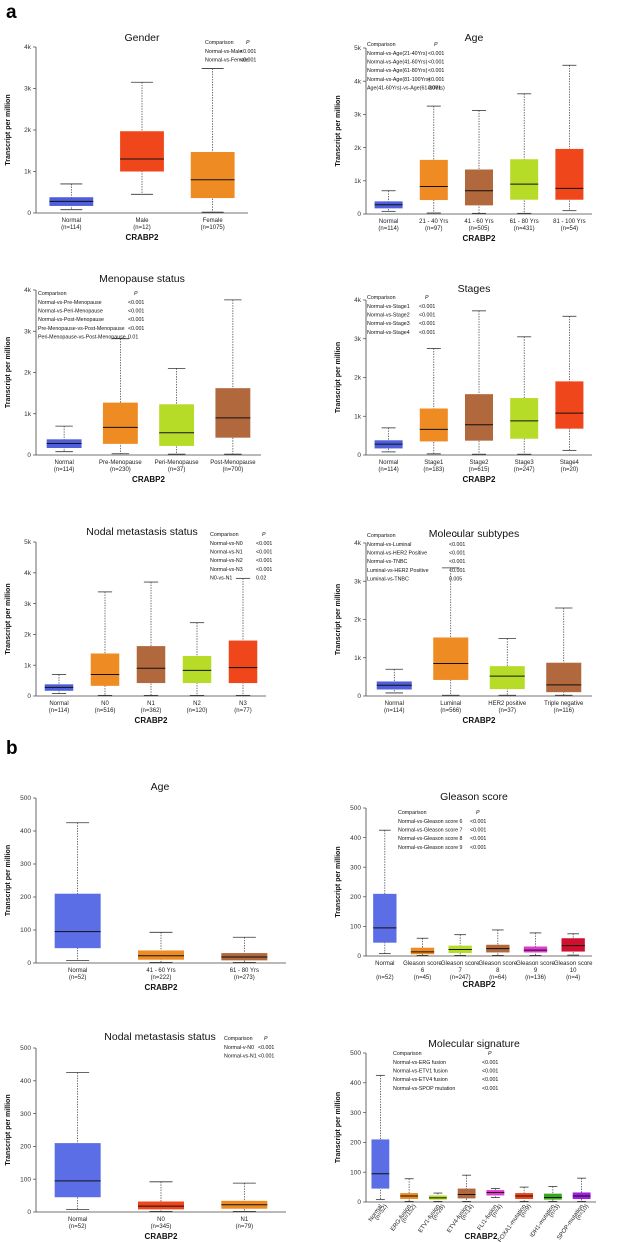  What do you see at coordinates (161, 1227) in the screenshot?
I see `category-n: (n=345)` at bounding box center [161, 1227].